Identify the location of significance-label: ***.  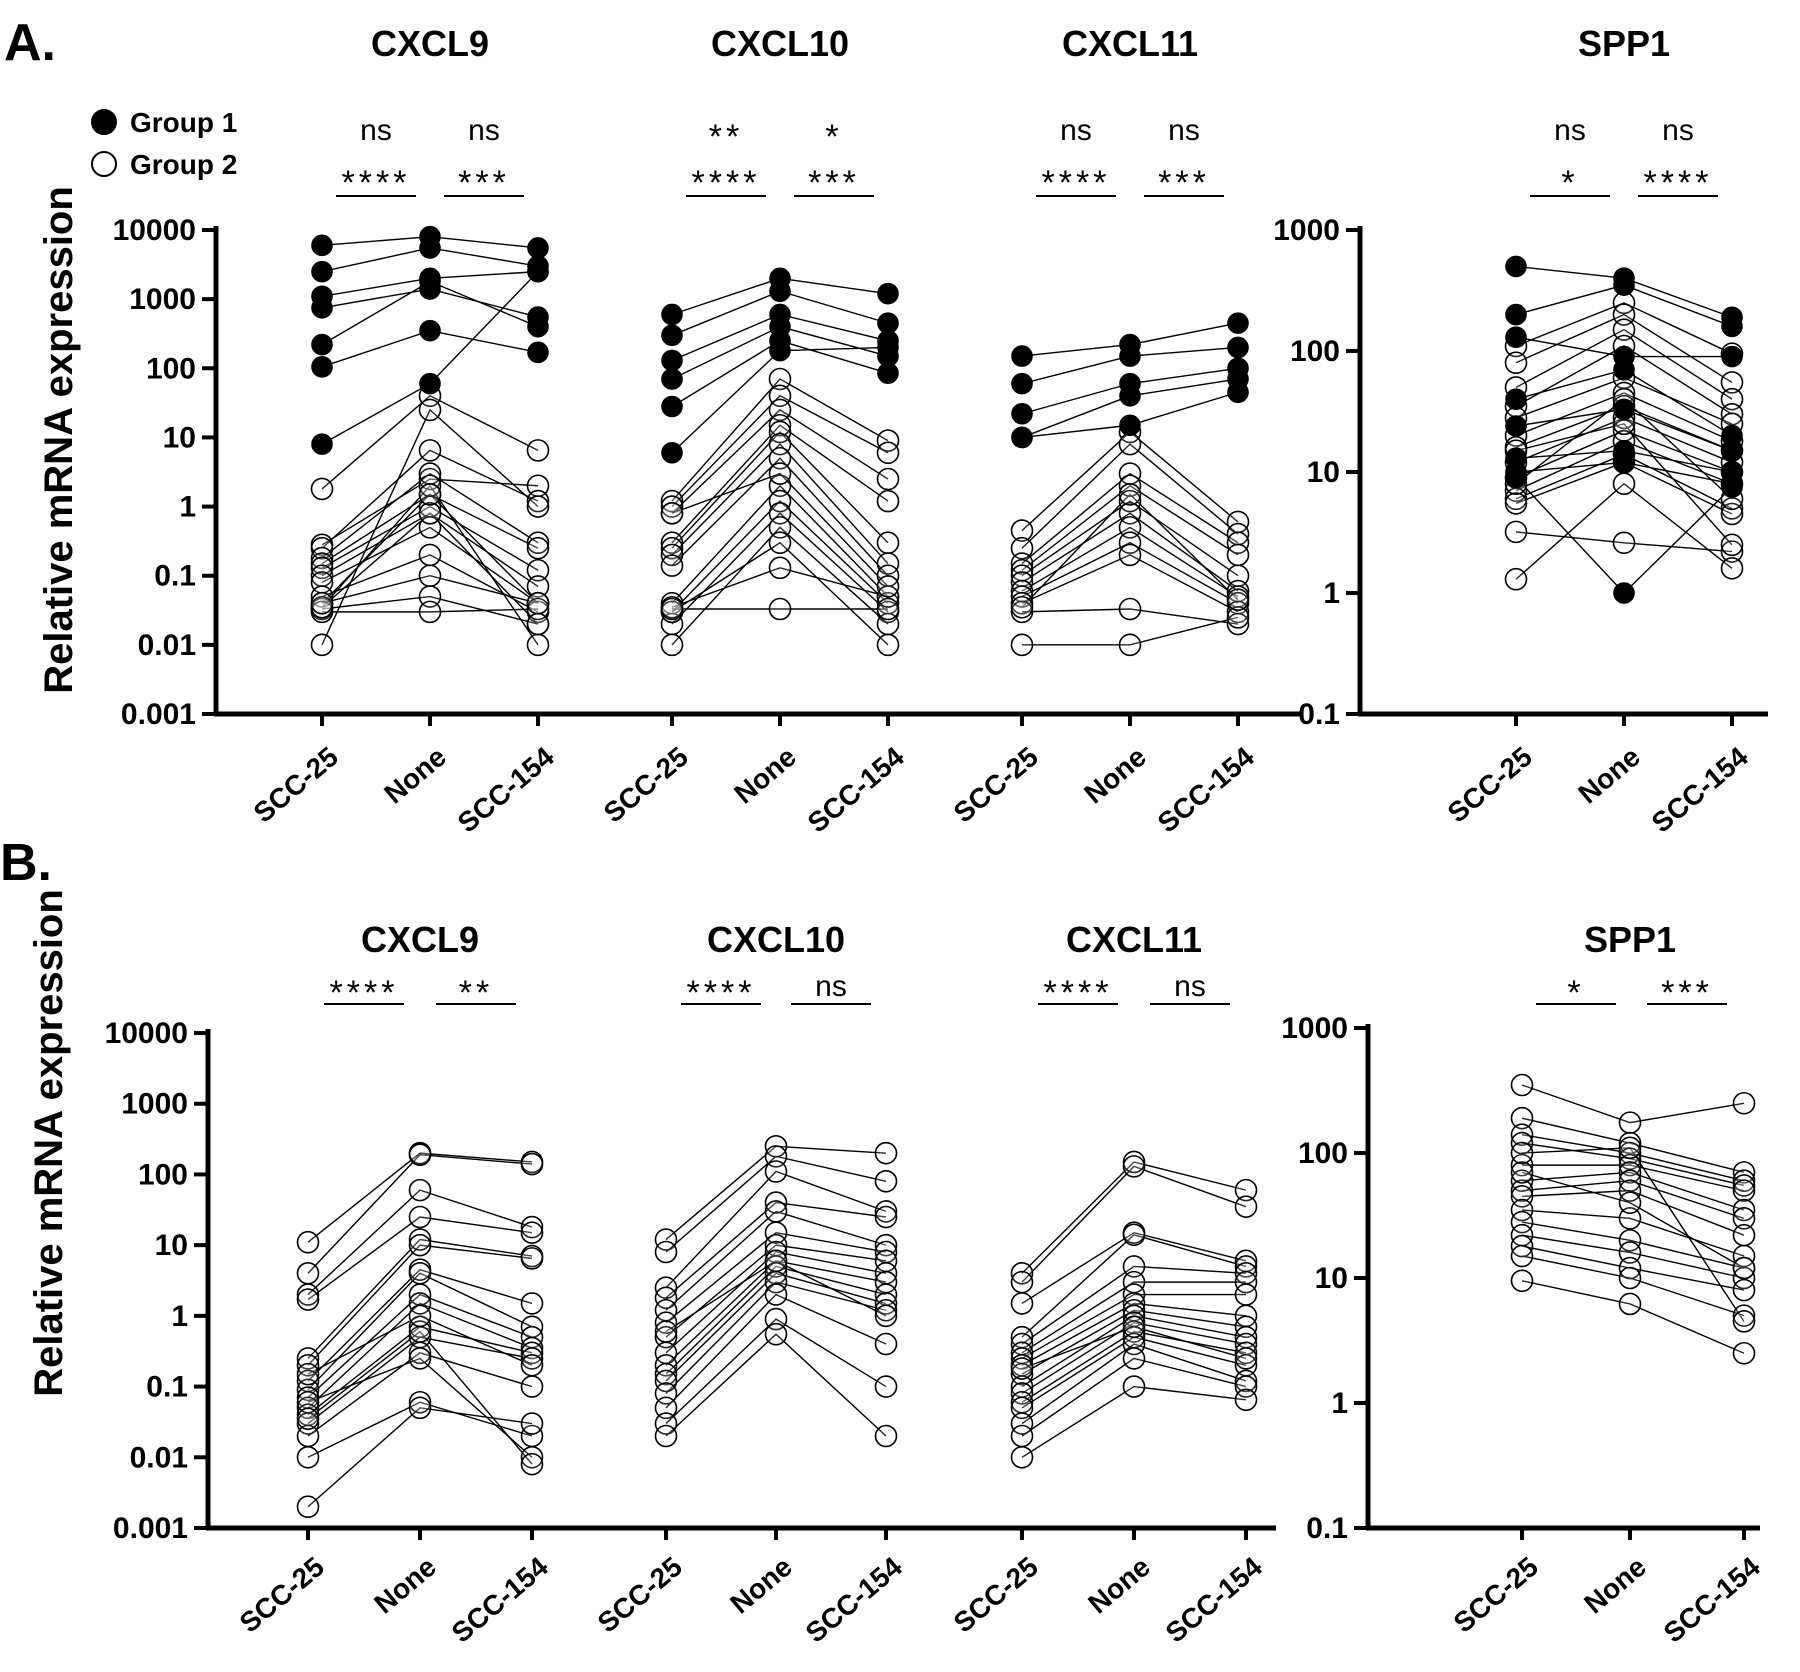
(1184, 183).